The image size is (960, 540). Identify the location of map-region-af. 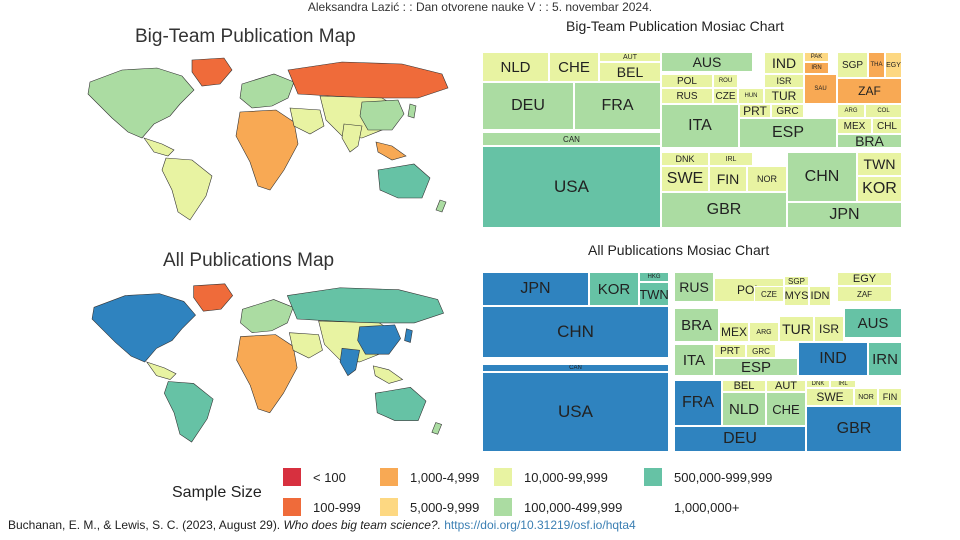
(267, 374).